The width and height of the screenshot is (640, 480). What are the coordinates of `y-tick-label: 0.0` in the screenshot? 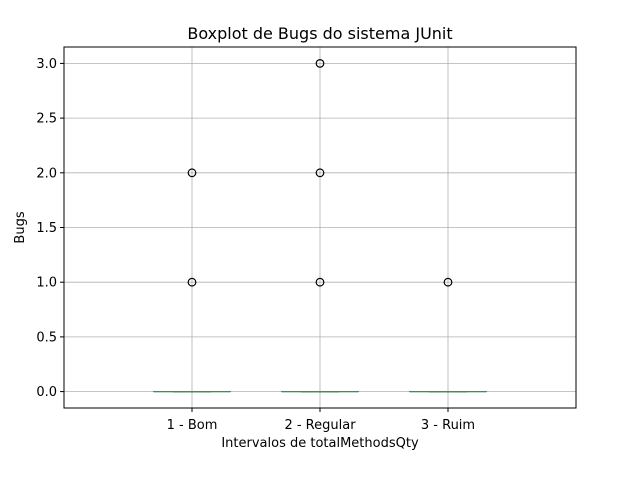 It's located at (46, 392).